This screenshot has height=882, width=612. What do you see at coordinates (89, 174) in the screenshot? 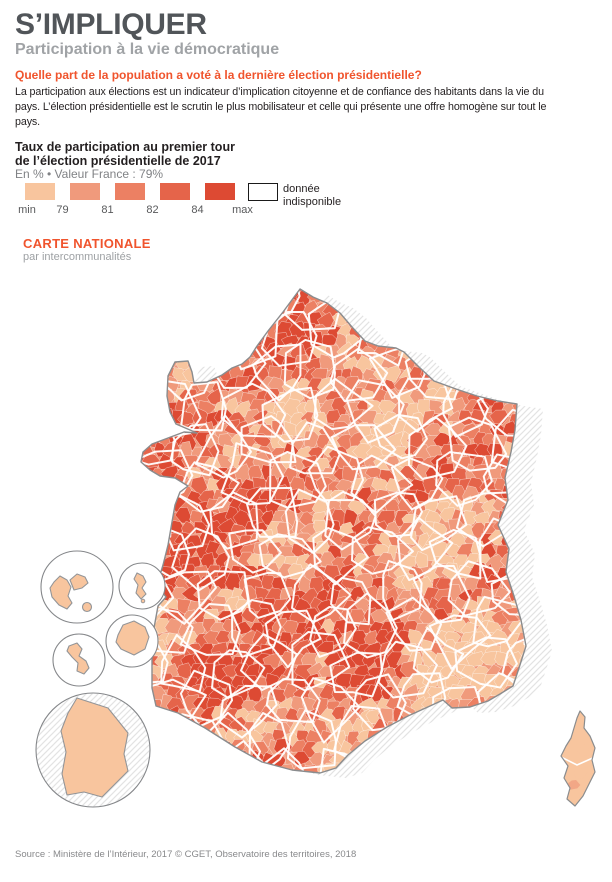
I see `legend-subtitle: En % • Valeur France : 79%` at bounding box center [89, 174].